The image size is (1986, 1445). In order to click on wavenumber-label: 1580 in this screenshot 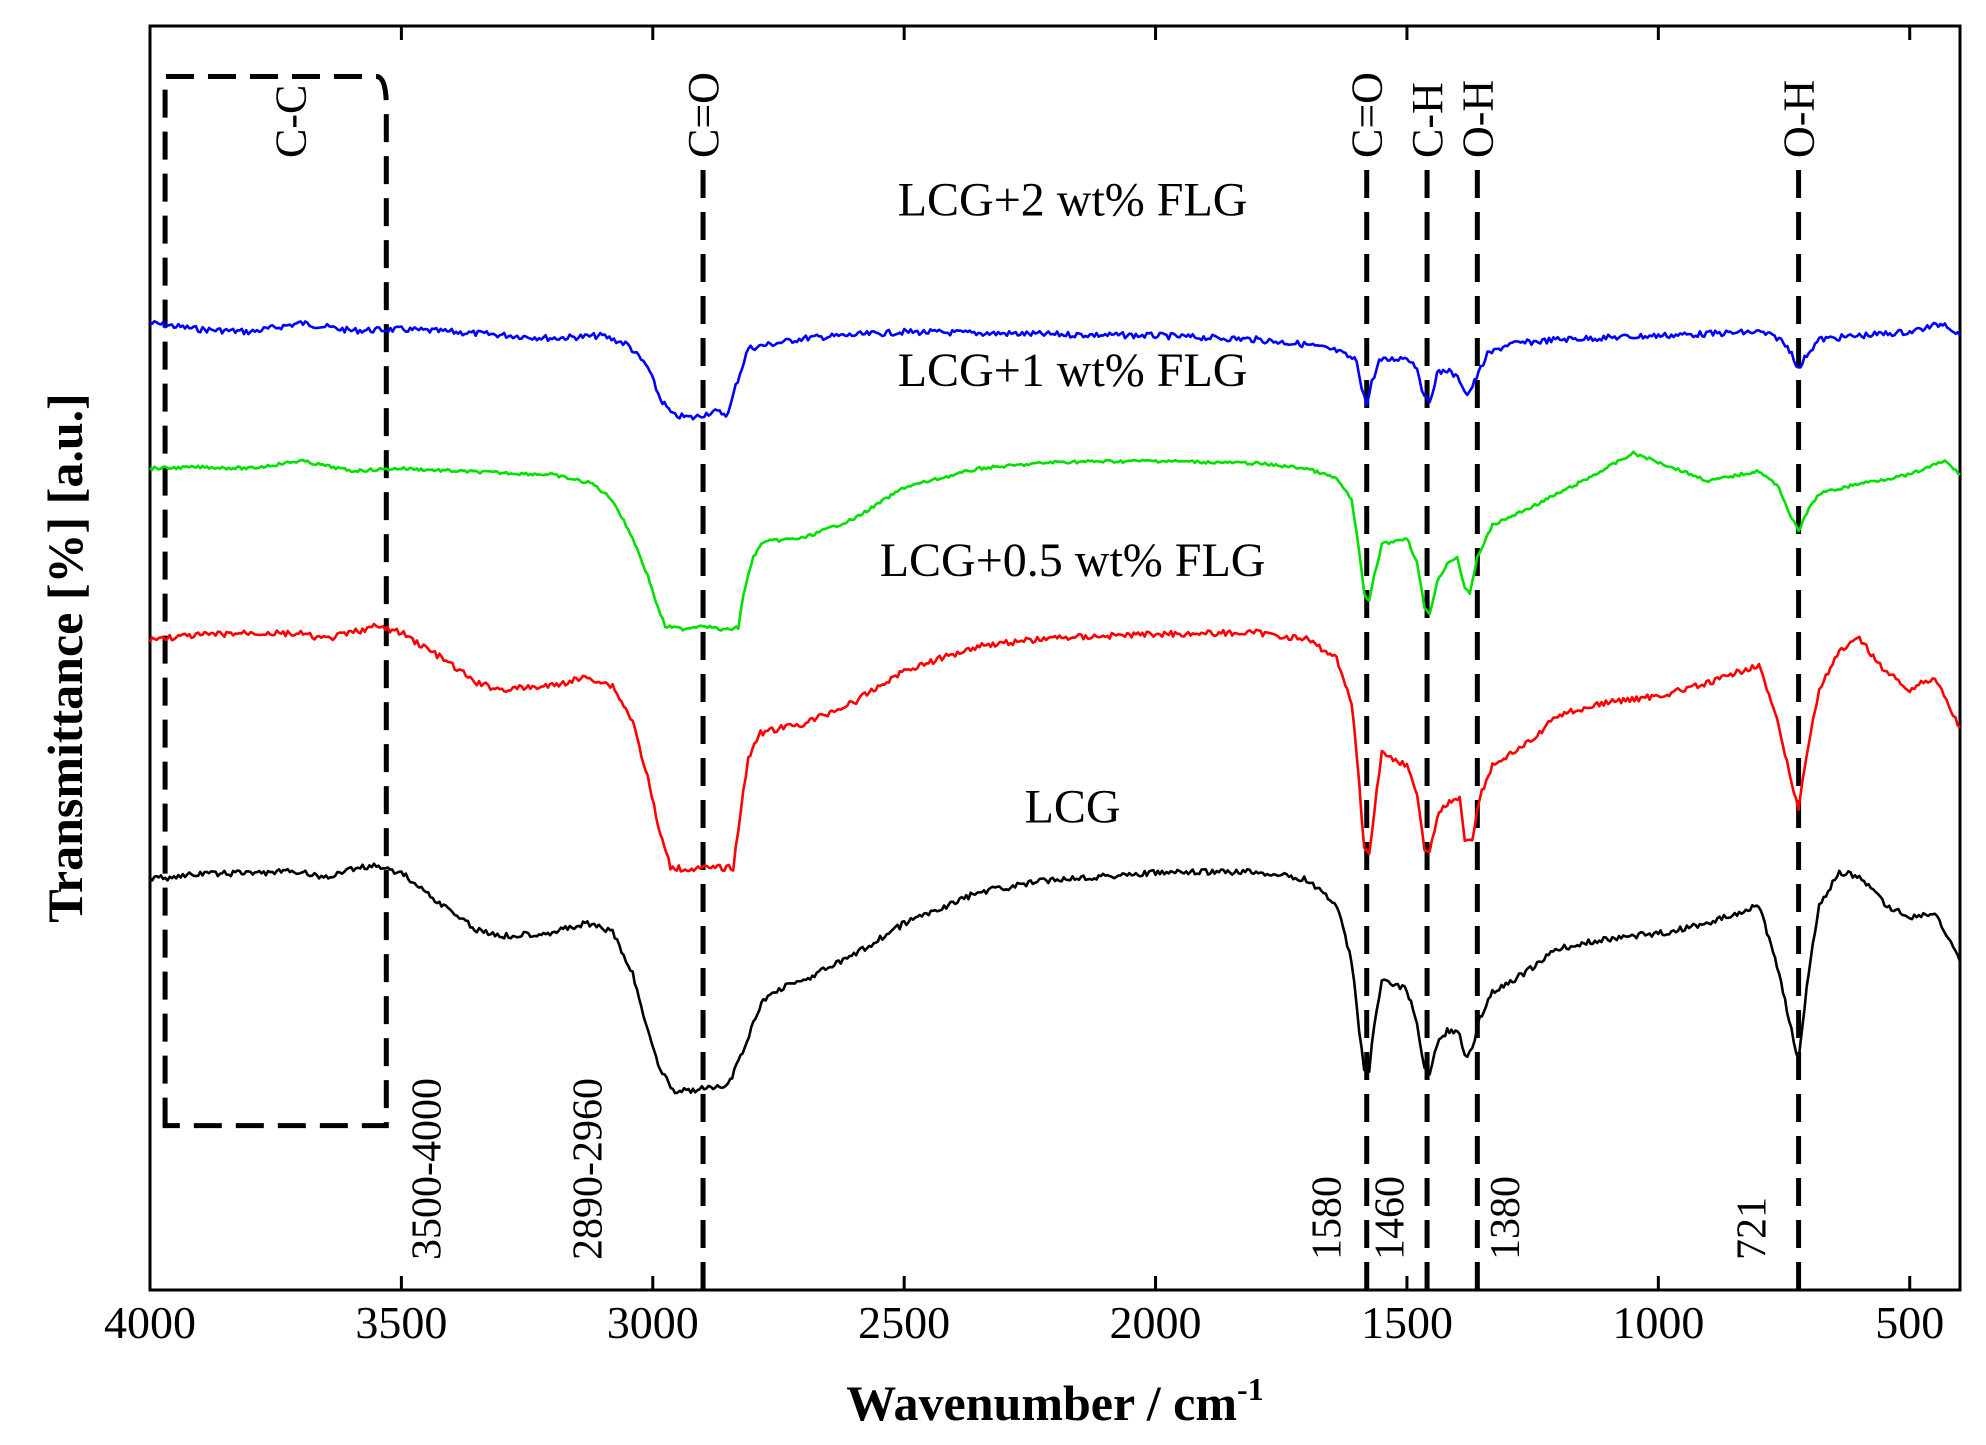, I will do `click(1328, 1218)`.